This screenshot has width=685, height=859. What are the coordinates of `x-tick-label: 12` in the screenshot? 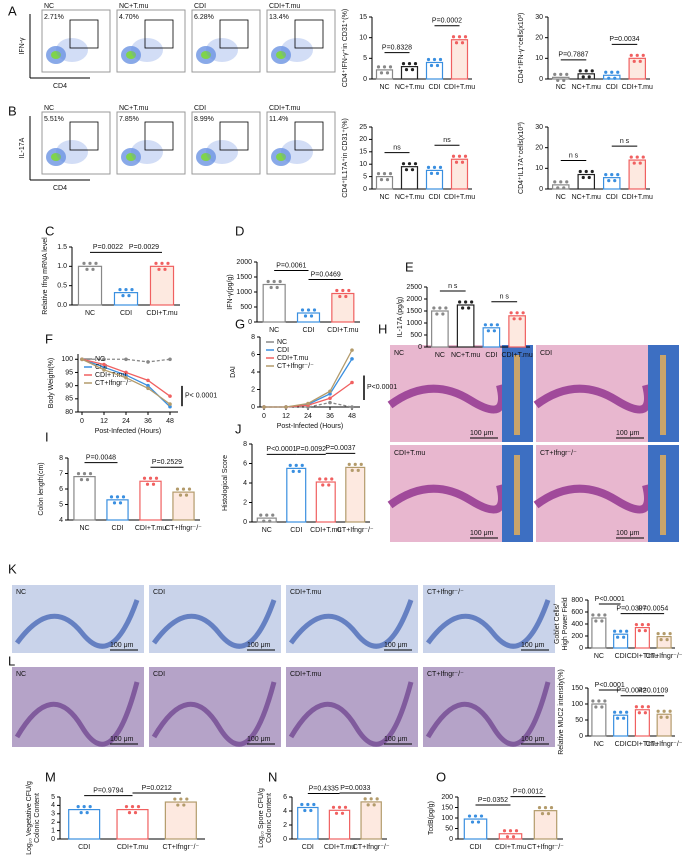 It's located at (104, 421).